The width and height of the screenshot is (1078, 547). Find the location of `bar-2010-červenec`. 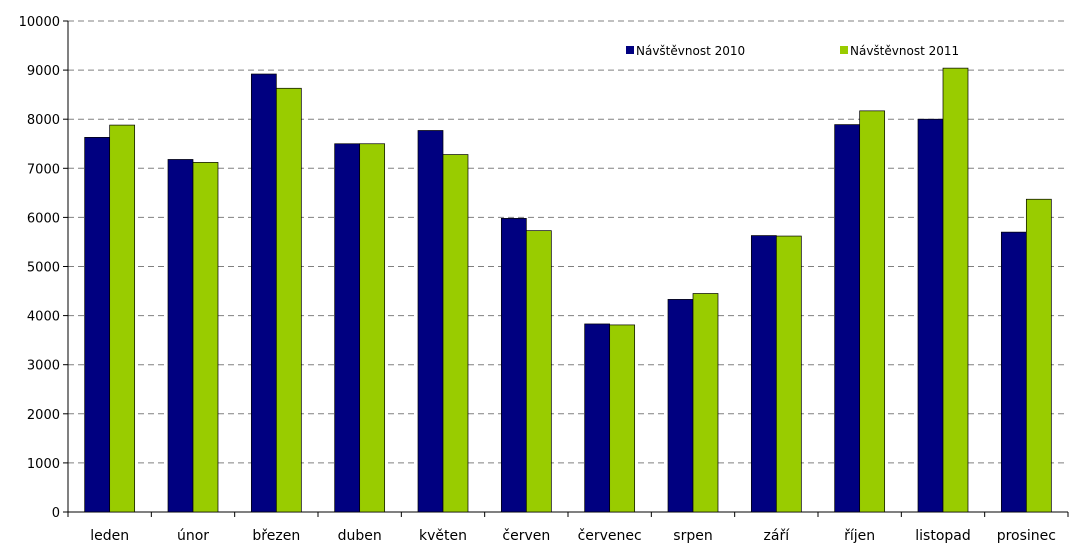

bar-2010-červenec is located at coordinates (597, 418).